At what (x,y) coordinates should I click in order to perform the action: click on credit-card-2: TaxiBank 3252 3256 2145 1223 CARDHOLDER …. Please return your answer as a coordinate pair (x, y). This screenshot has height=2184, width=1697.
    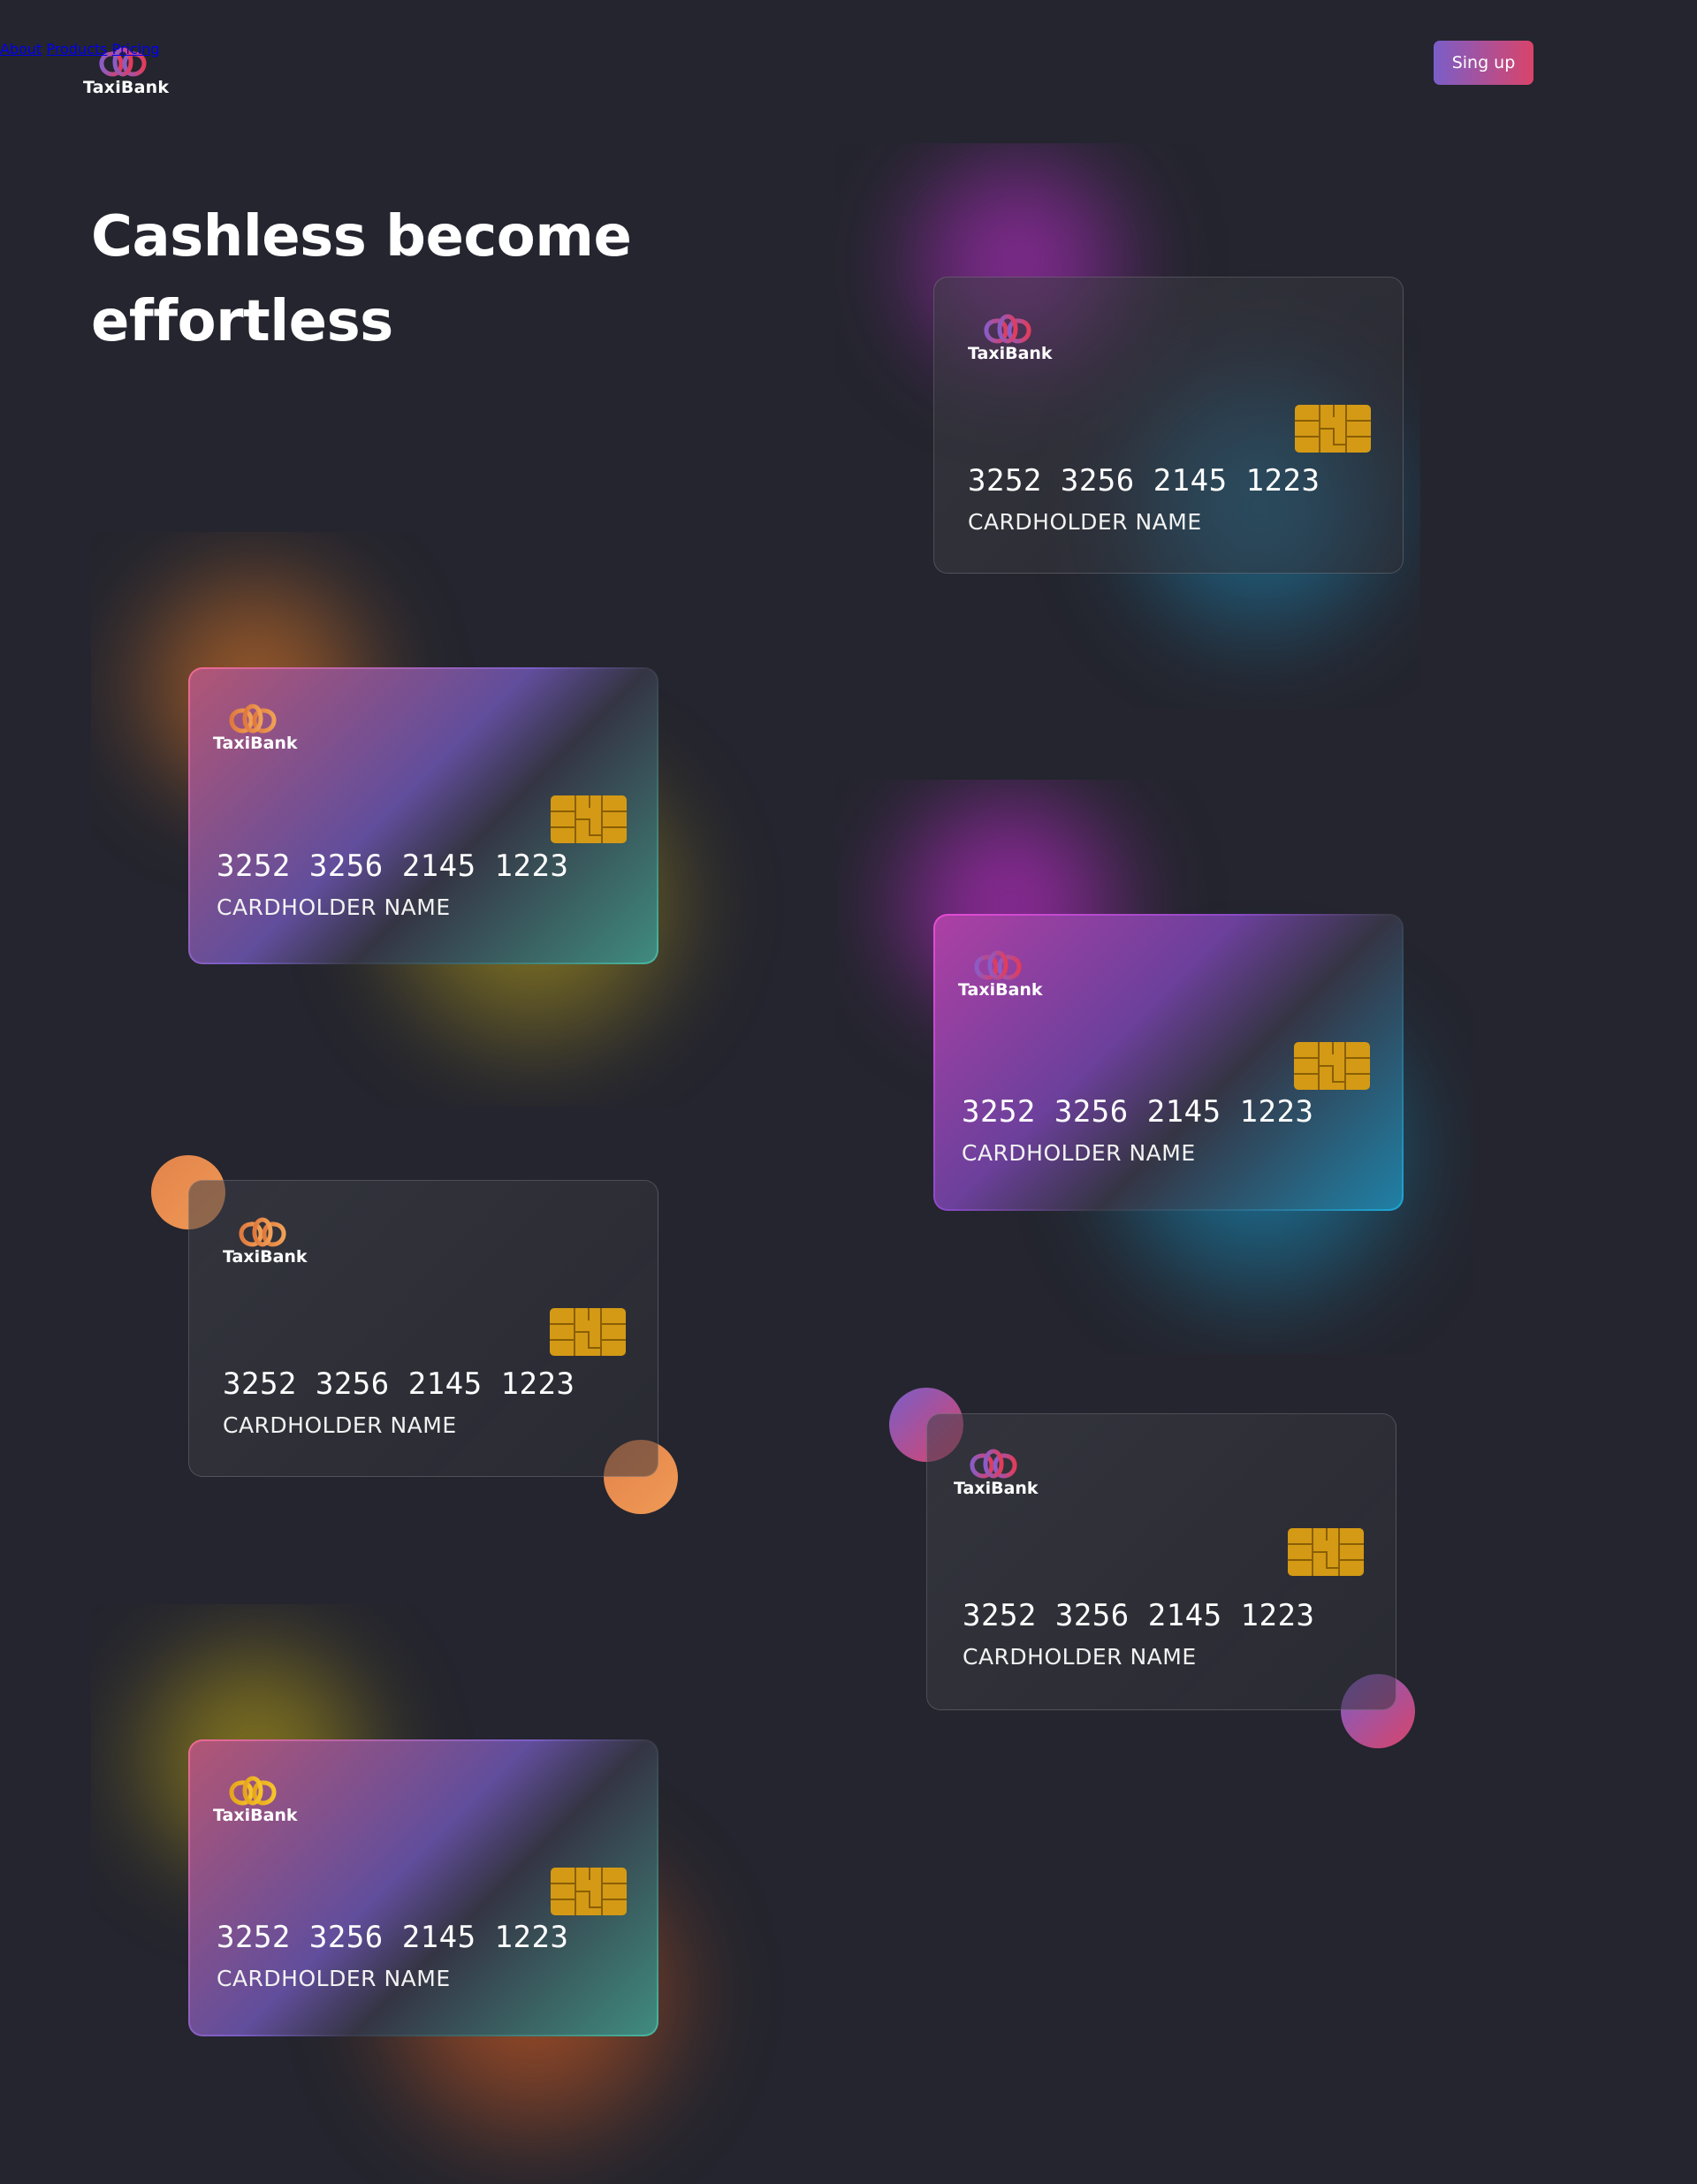
    Looking at the image, I should click on (423, 815).